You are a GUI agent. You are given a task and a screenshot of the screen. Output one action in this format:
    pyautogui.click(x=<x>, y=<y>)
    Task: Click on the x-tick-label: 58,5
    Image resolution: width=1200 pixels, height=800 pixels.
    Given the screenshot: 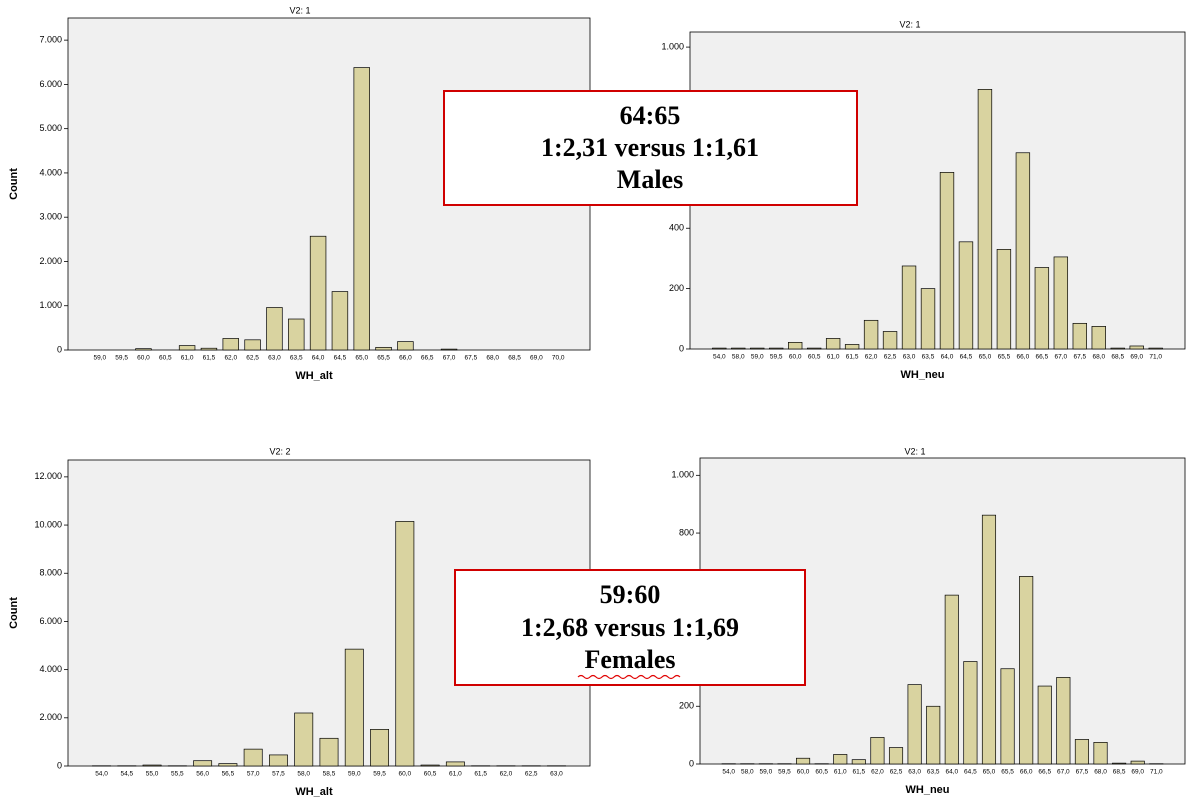 What is the action you would take?
    pyautogui.click(x=329, y=774)
    